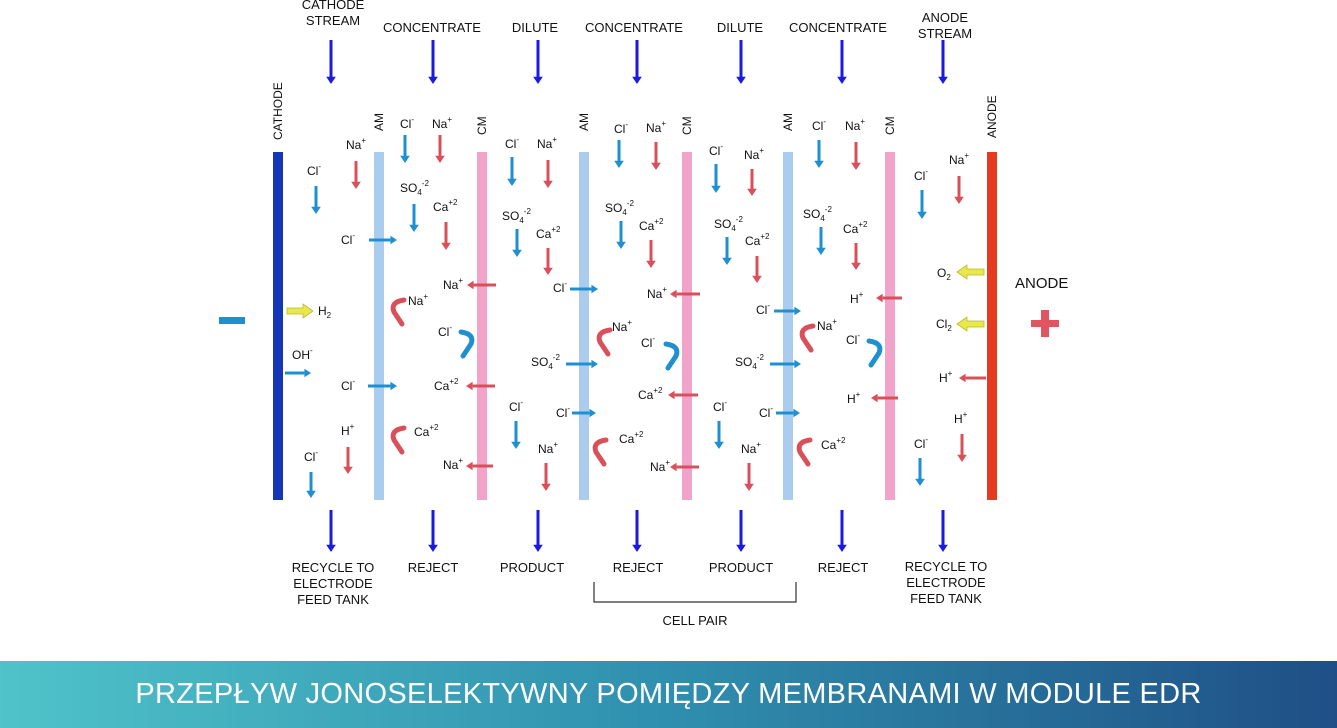  What do you see at coordinates (300, 311) in the screenshot?
I see `gas-arrow-h2` at bounding box center [300, 311].